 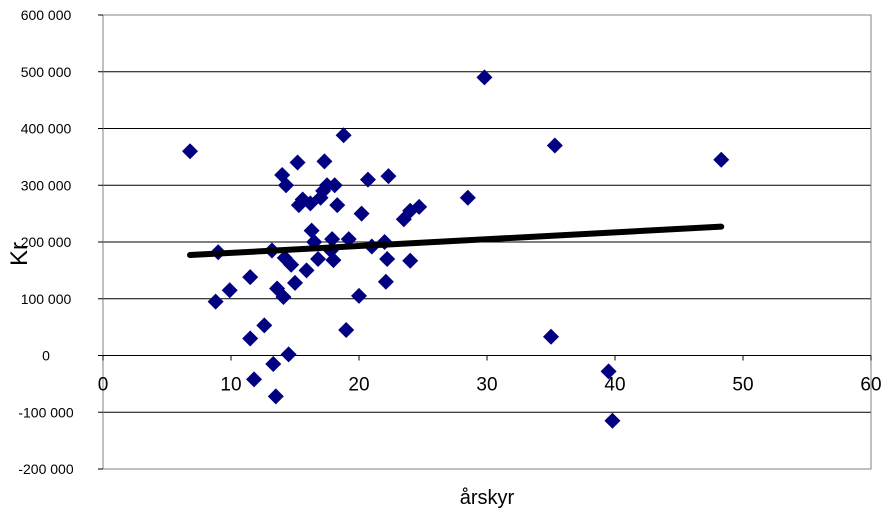 What do you see at coordinates (486, 385) in the screenshot?
I see `x-tick-label: 30` at bounding box center [486, 385].